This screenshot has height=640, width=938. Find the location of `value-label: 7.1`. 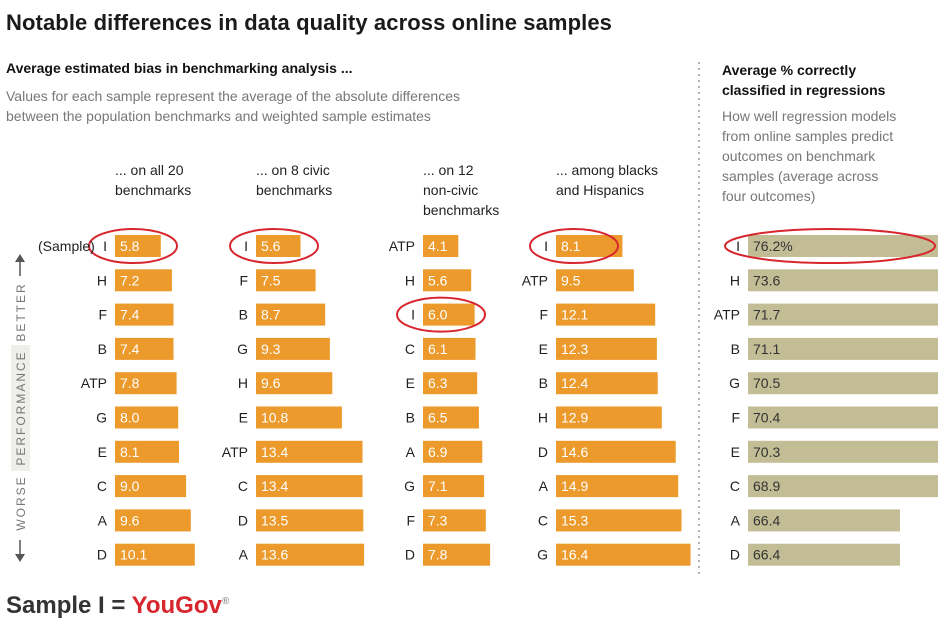

value-label: 7.1 is located at coordinates (438, 486).